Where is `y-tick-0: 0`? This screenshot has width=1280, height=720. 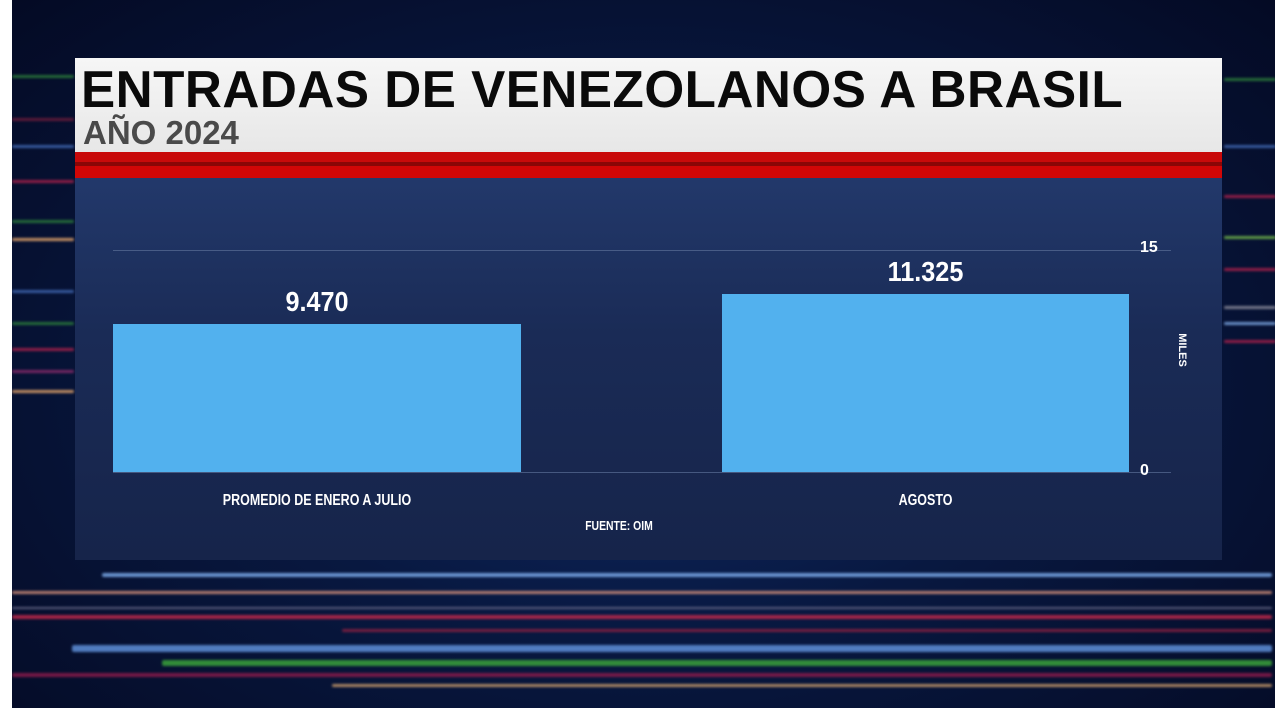
y-tick-0: 0 is located at coordinates (1144, 470).